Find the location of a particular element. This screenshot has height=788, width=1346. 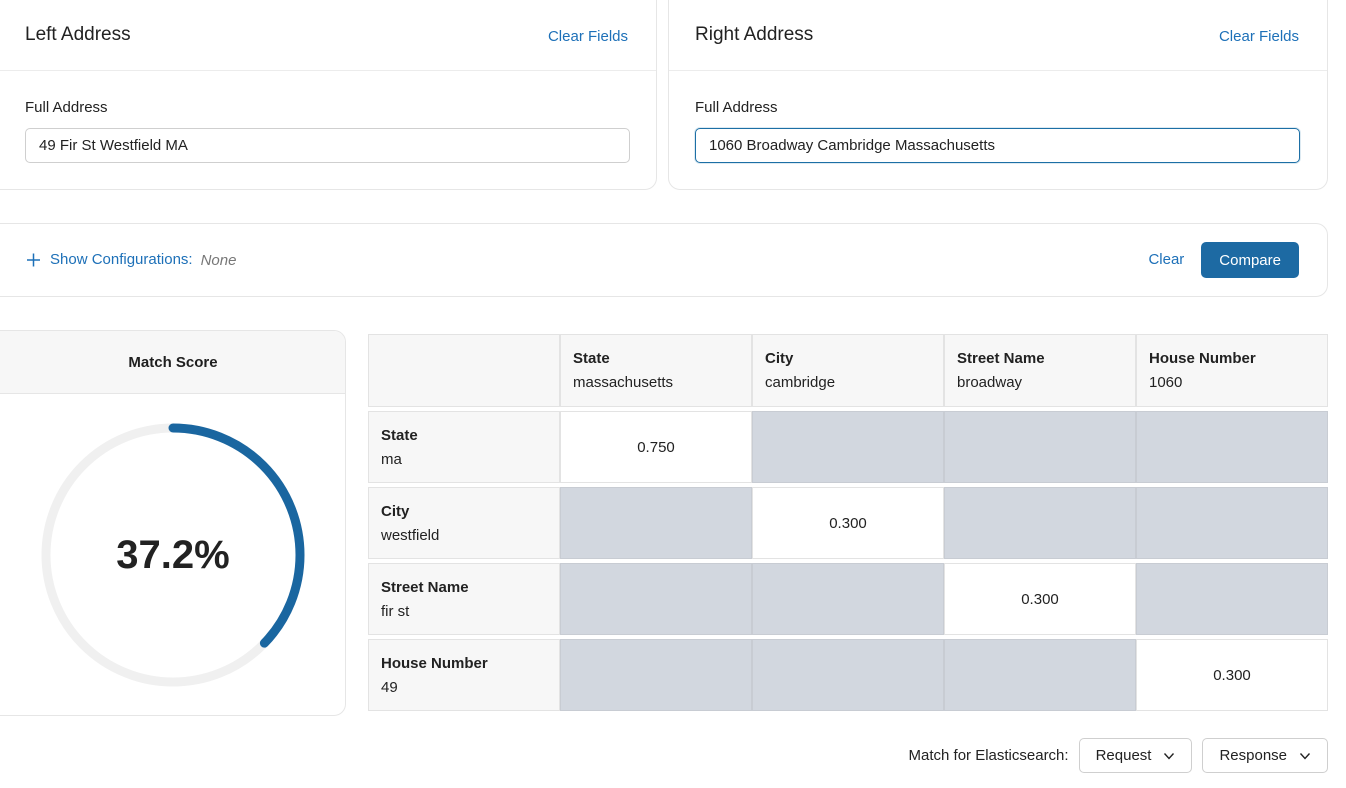

elasticsearch-label: Match for Elasticsearch: is located at coordinates (988, 755).